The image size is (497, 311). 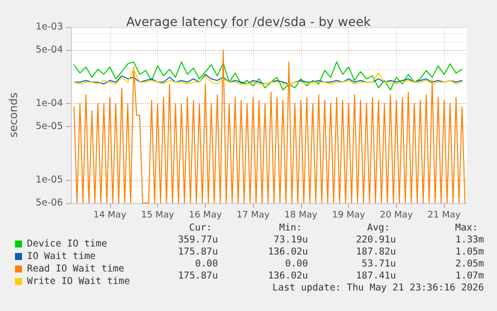 What do you see at coordinates (349, 215) in the screenshot?
I see `x-tick-label: 19 May` at bounding box center [349, 215].